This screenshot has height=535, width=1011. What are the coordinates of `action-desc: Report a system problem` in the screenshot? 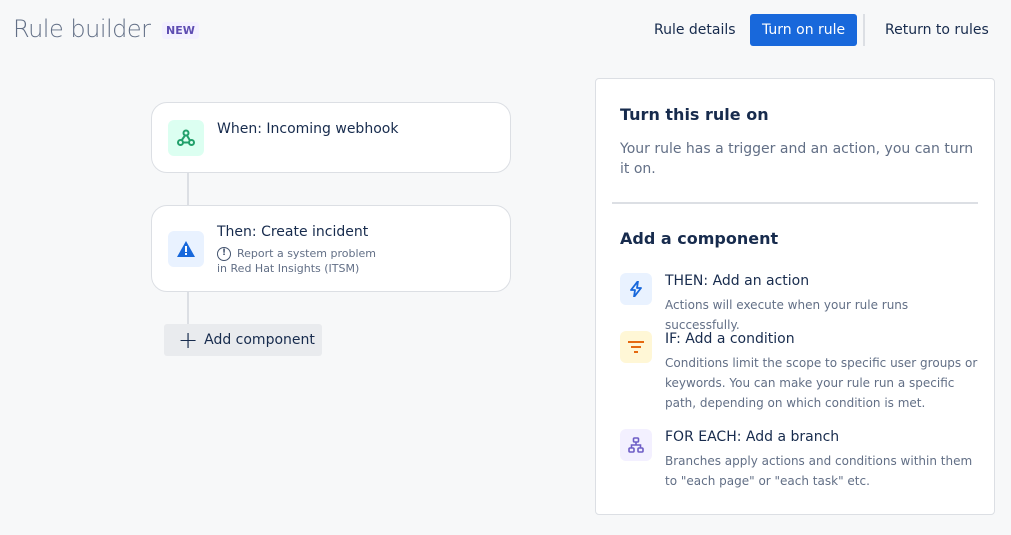 It's located at (306, 253).